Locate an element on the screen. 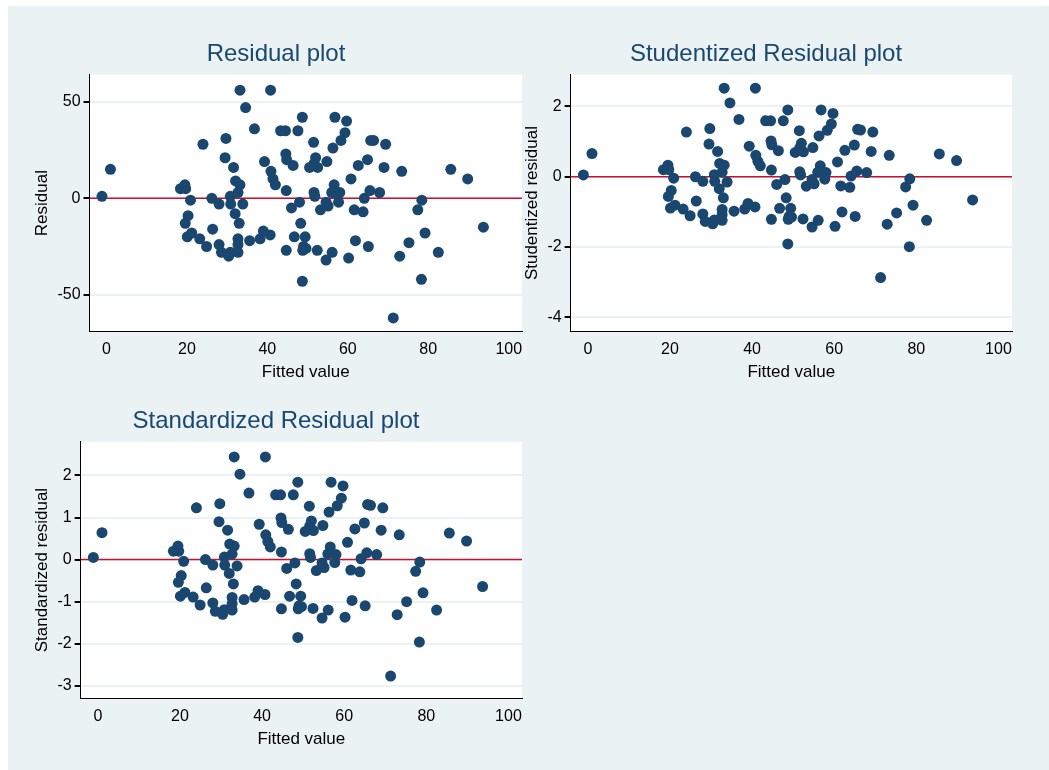 Image resolution: width=1049 pixels, height=770 pixels. chart-title: Standardized Residual plot is located at coordinates (276, 420).